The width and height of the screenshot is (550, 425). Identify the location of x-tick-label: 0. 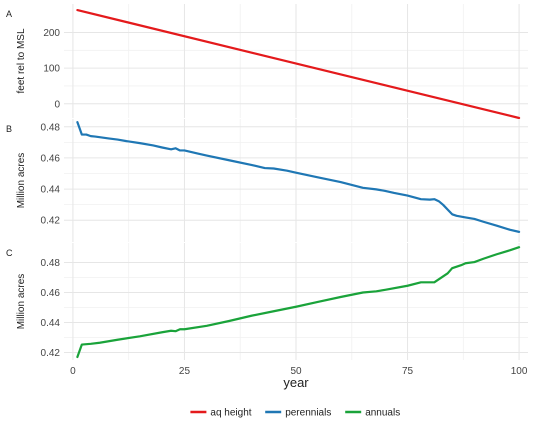
(73, 371).